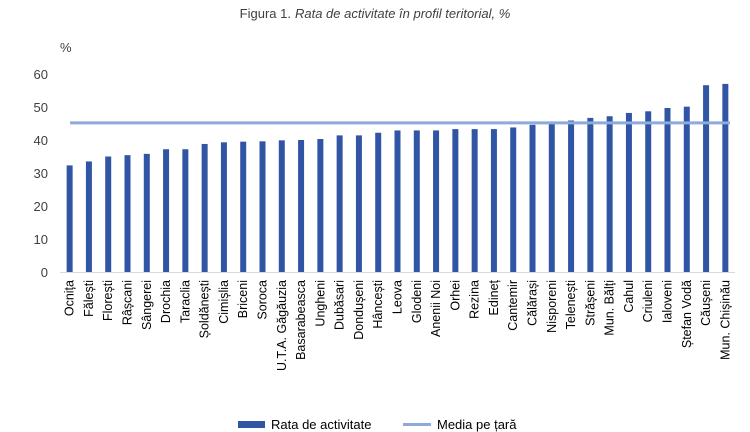 Image resolution: width=750 pixels, height=432 pixels. I want to click on legend-label-activity-rate: Rata de activitate, so click(321, 424).